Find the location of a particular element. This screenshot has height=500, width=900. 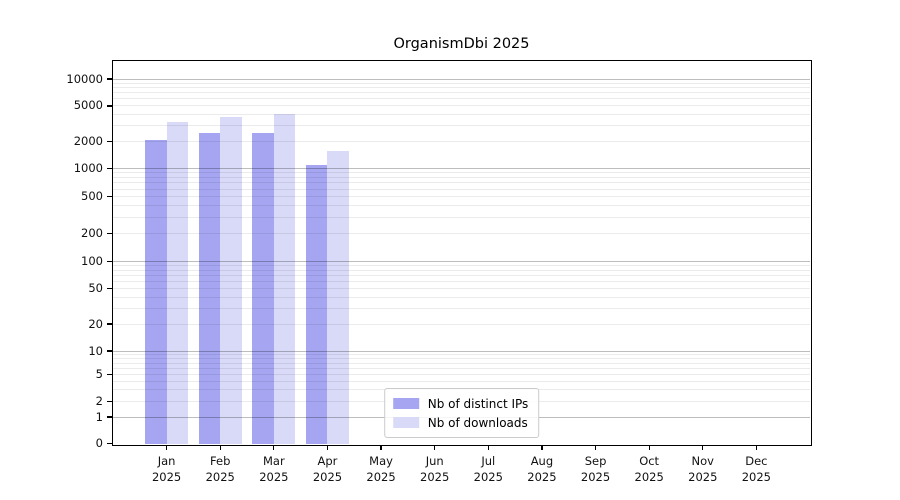

bar-downloads-jan is located at coordinates (177, 282).